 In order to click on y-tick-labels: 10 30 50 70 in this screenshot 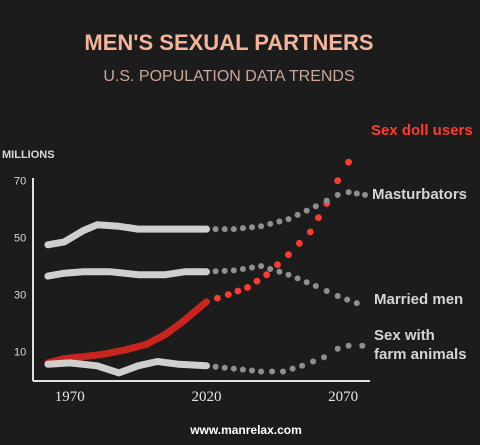, I will do `click(20, 267)`.